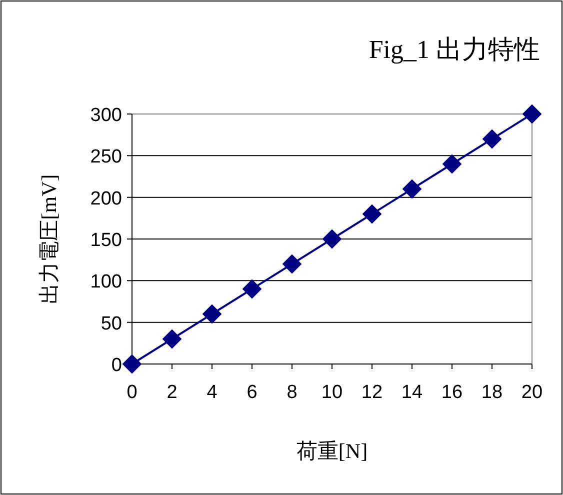 The image size is (563, 495). Describe the element at coordinates (212, 392) in the screenshot. I see `x-tick-label: 4` at that location.